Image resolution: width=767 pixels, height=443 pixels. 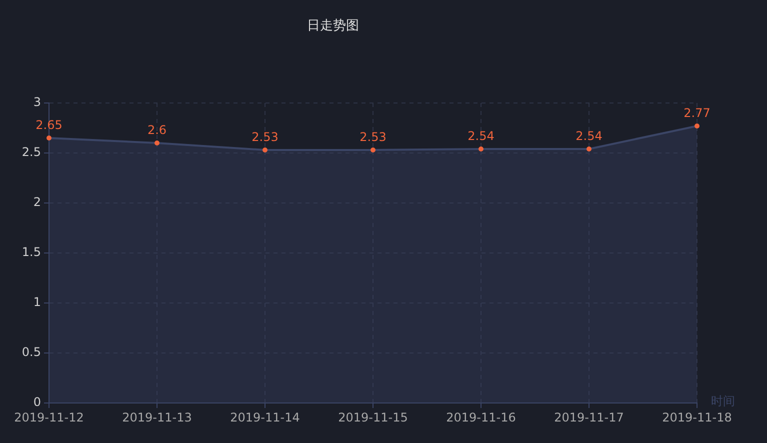 What do you see at coordinates (697, 417) in the screenshot?
I see `x-tick-label: 2019-11-18` at bounding box center [697, 417].